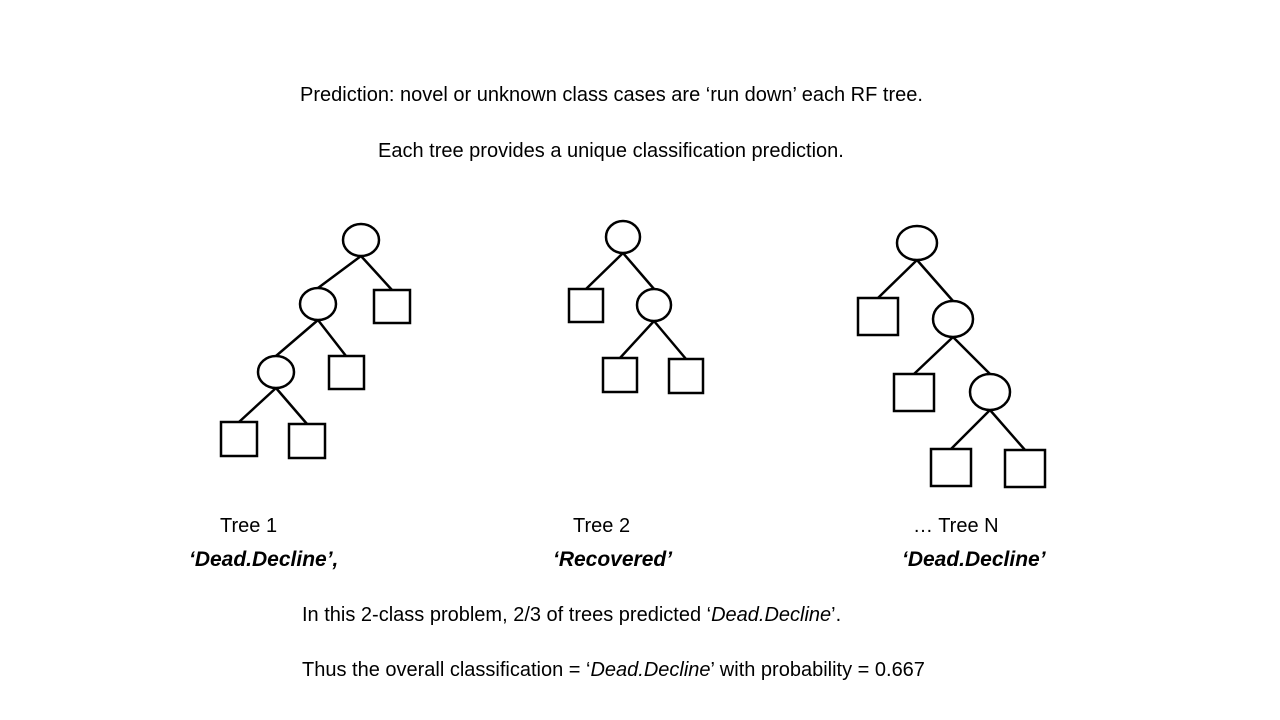  What do you see at coordinates (817, 670) in the screenshot?
I see `footer-line-2-end: ’ with probability = 0.667` at bounding box center [817, 670].